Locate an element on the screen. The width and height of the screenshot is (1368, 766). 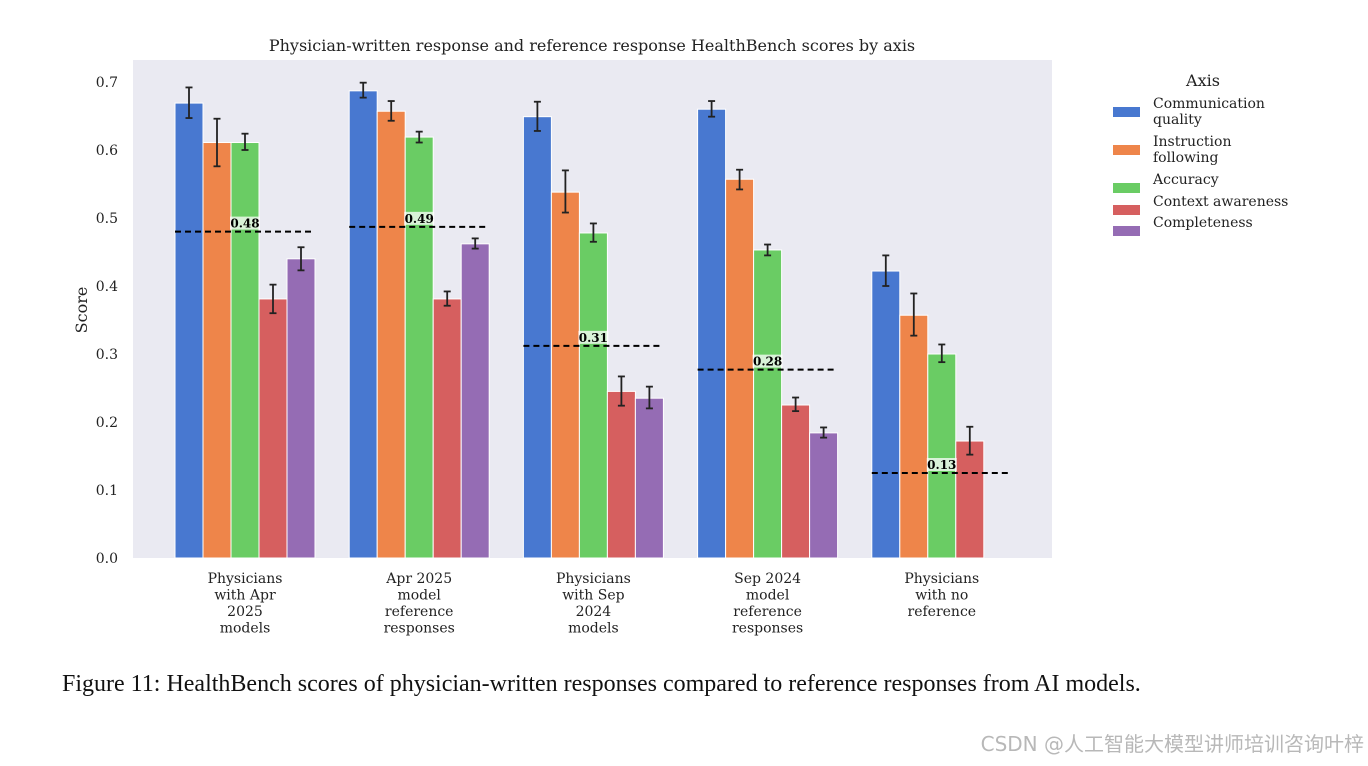
y-tick-label: 0.7 is located at coordinates (107, 83).